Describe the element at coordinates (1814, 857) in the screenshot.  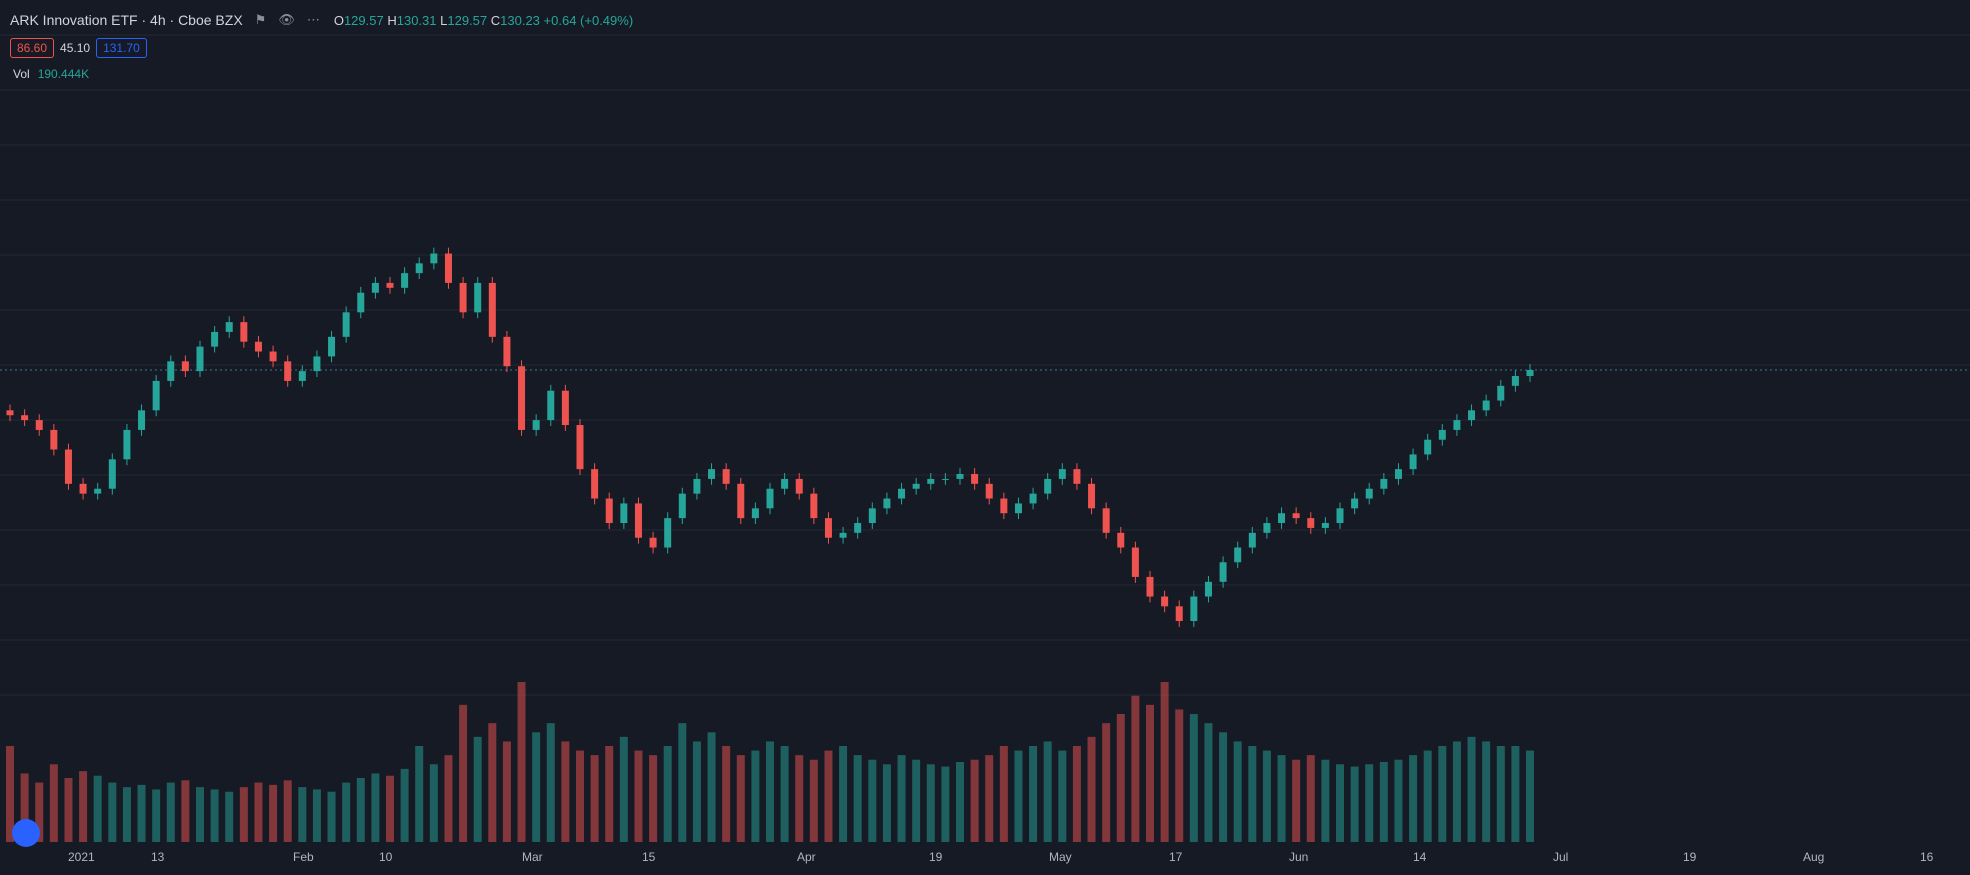
I see `time-axis-label: Aug` at that location.